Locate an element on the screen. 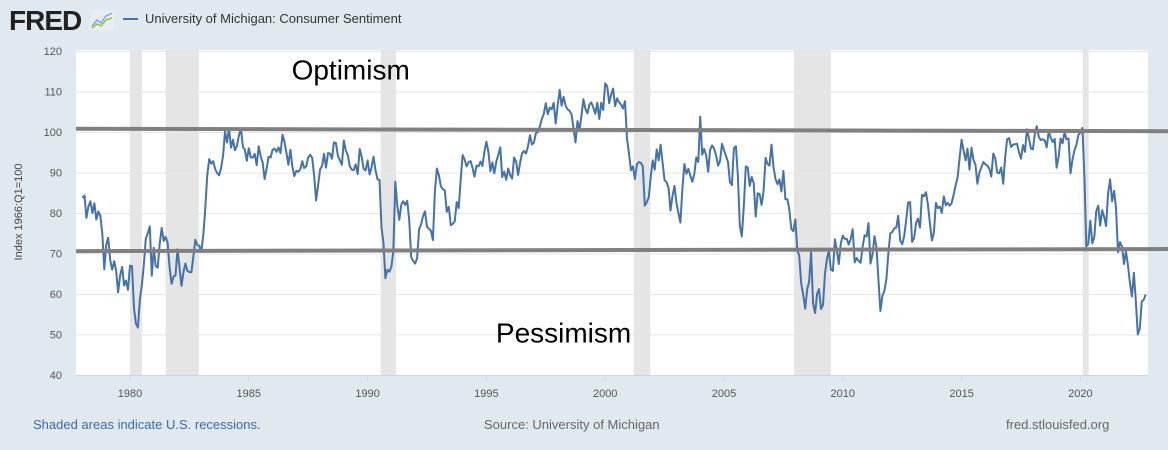  legend-swatch is located at coordinates (130, 18).